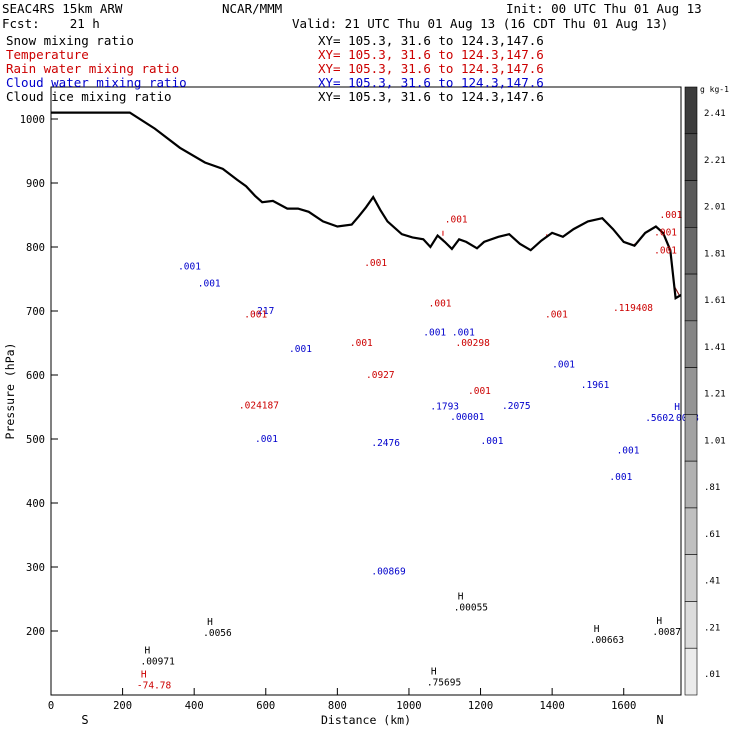 This screenshot has height=740, width=740. Describe the element at coordinates (444, 682) in the screenshot. I see `max-label: .75695` at that location.